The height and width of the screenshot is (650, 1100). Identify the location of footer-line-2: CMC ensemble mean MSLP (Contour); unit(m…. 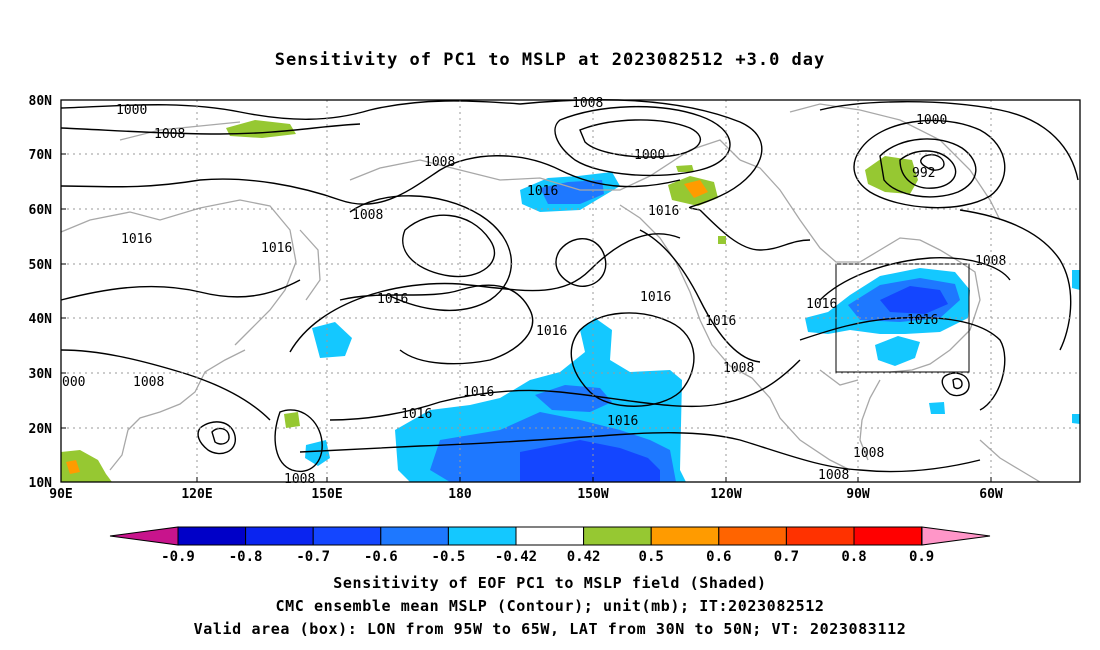
(550, 606).